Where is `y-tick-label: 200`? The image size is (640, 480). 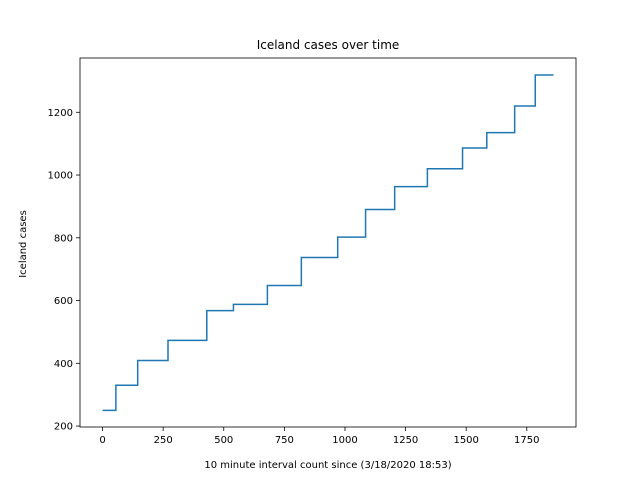 y-tick-label: 200 is located at coordinates (63, 427).